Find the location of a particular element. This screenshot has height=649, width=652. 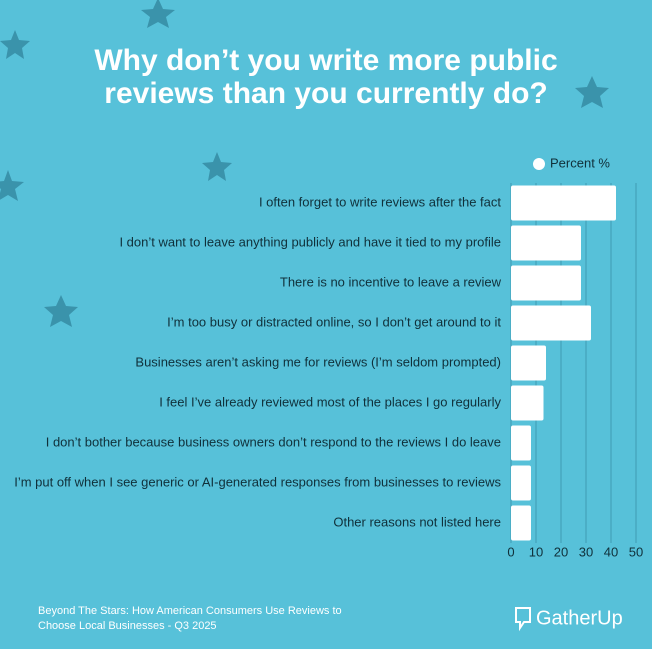

x-tick-label: 40 is located at coordinates (611, 551).